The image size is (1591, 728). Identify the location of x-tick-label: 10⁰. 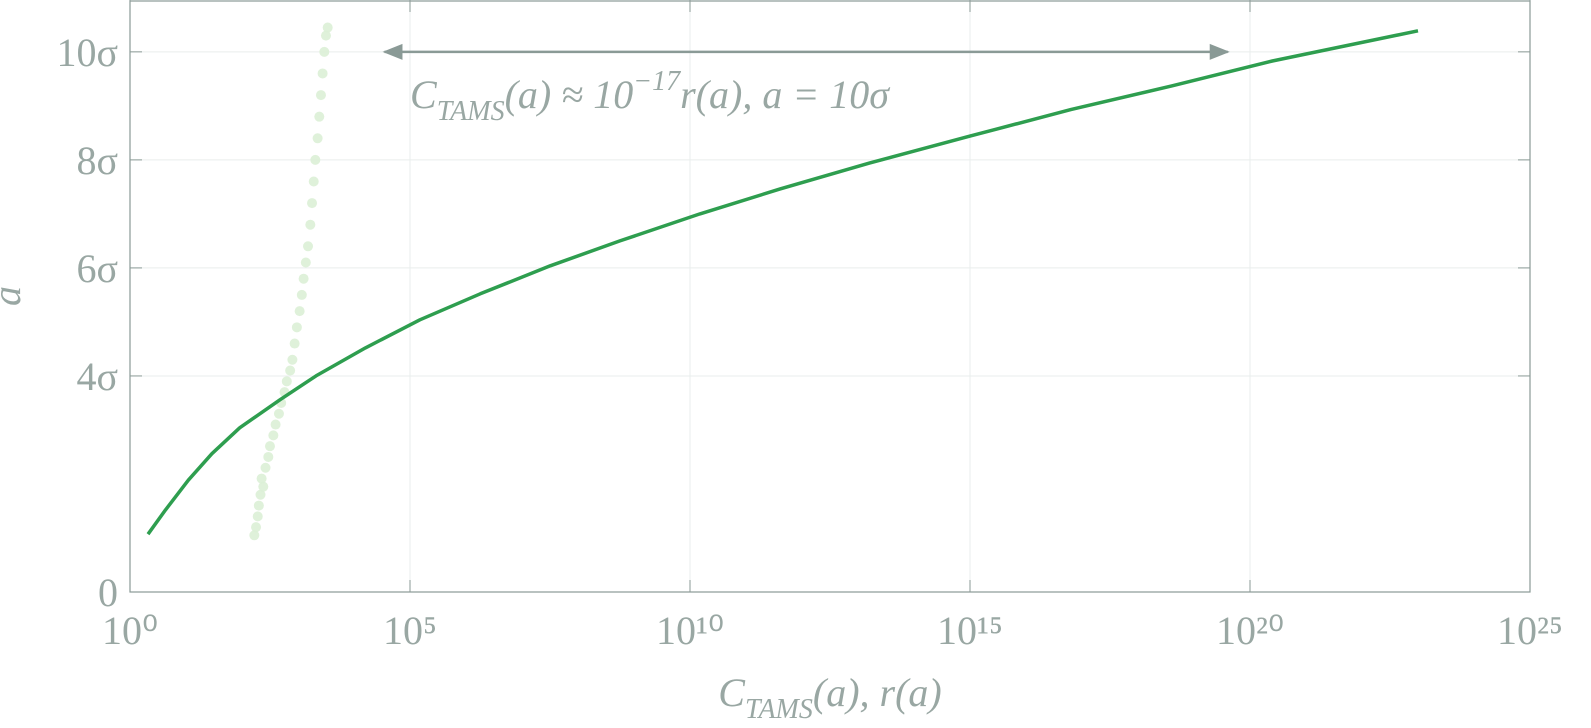
(130, 630).